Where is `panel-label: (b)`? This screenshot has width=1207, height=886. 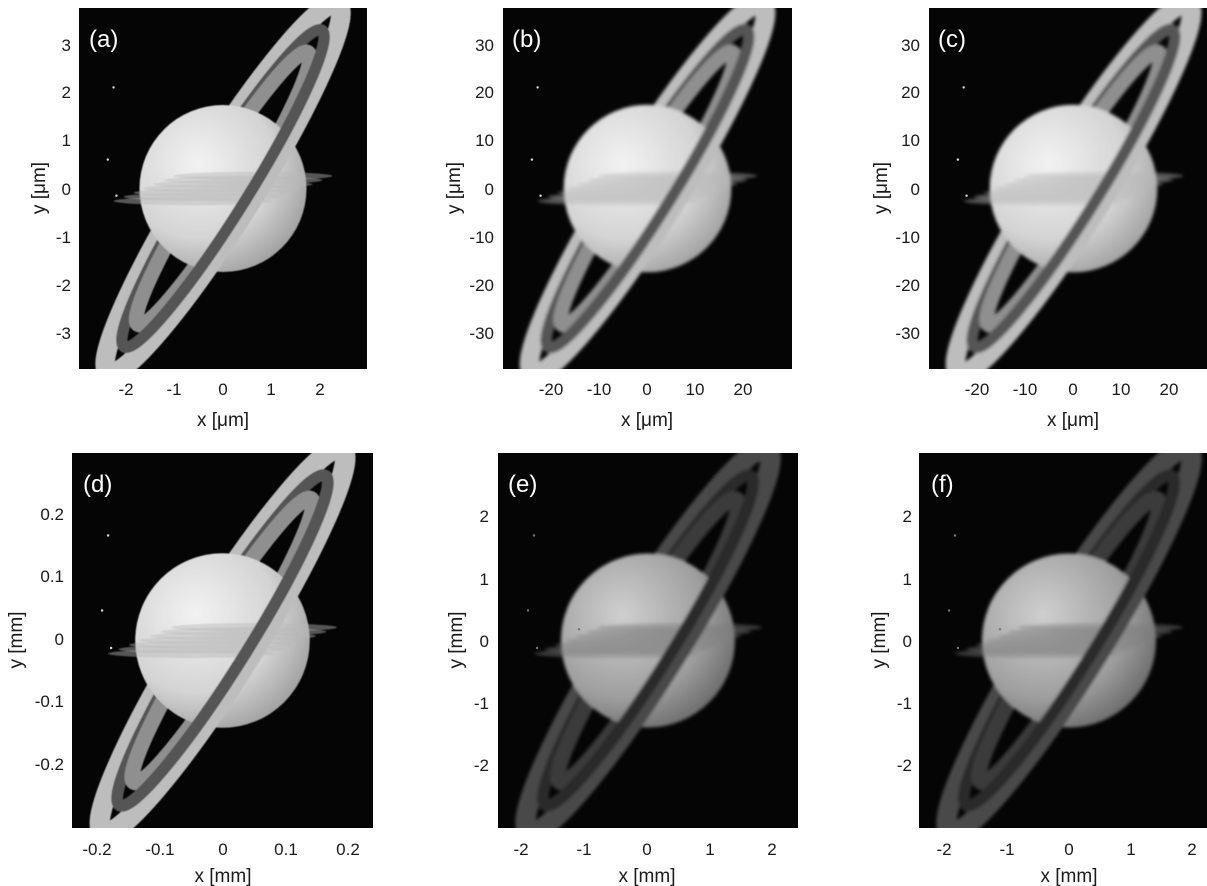 panel-label: (b) is located at coordinates (526, 39).